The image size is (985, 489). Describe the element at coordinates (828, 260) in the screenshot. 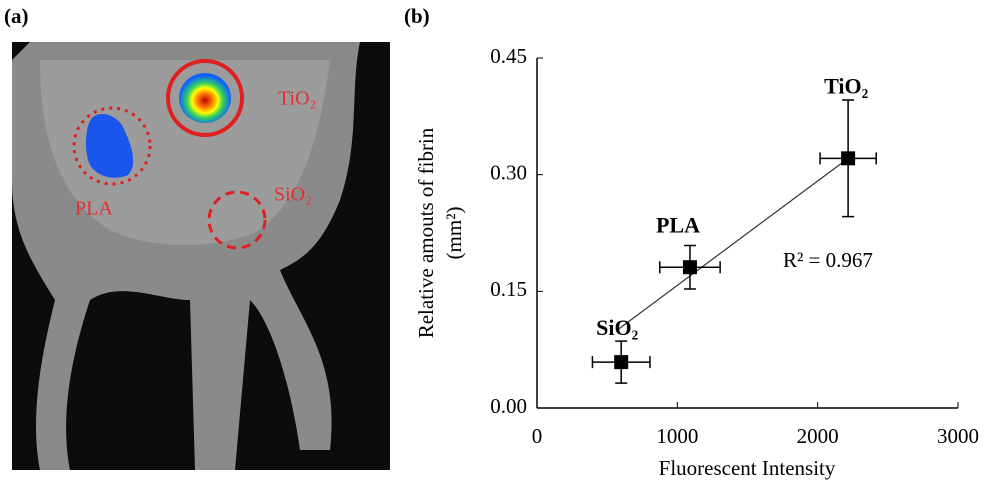

I see `annotation: R² = 0.967` at that location.